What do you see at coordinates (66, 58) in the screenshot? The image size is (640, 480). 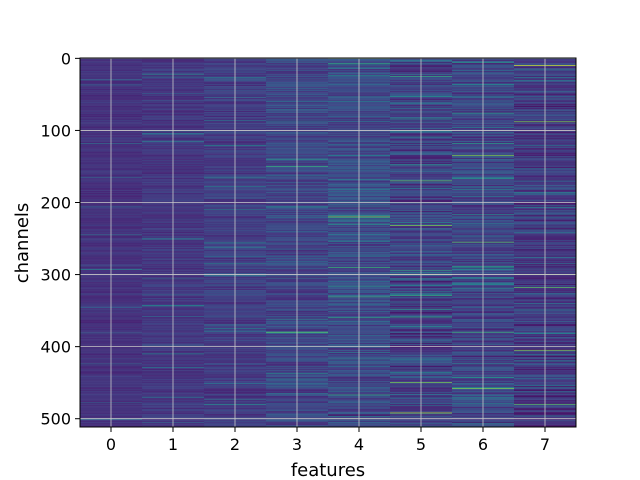 I see `y-tick-label: 0` at bounding box center [66, 58].